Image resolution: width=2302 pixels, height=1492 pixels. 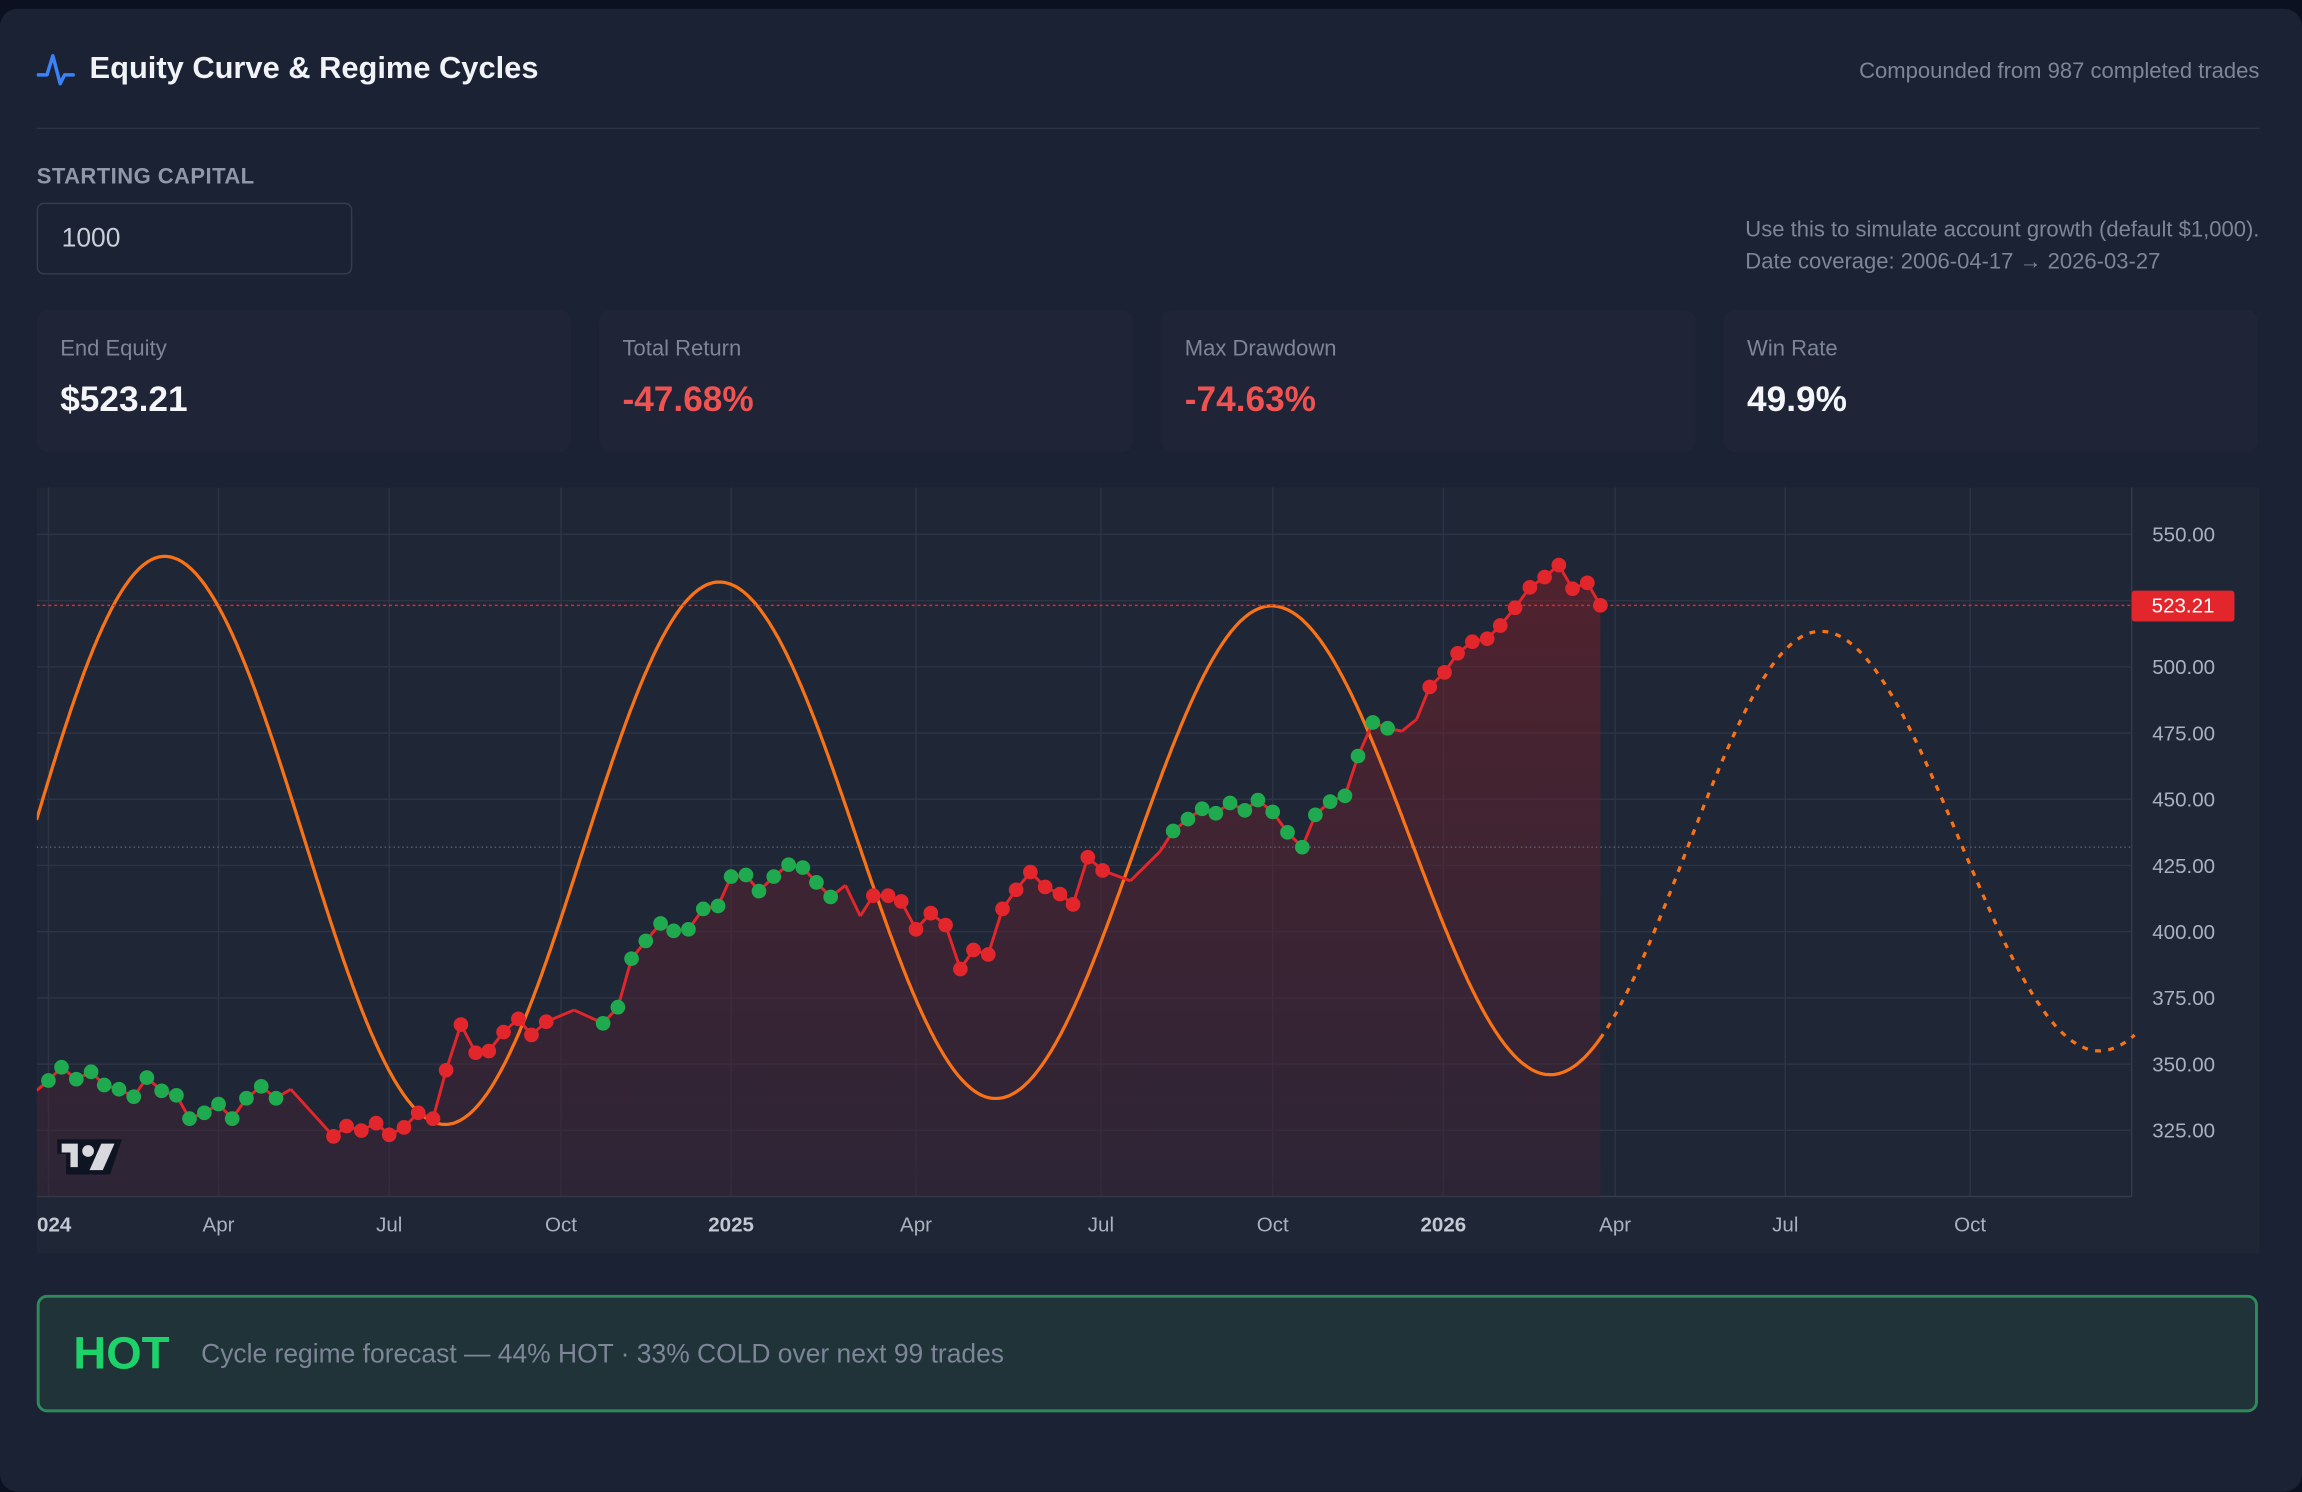 I want to click on y-tick-label: 400.00, so click(x=2183, y=932).